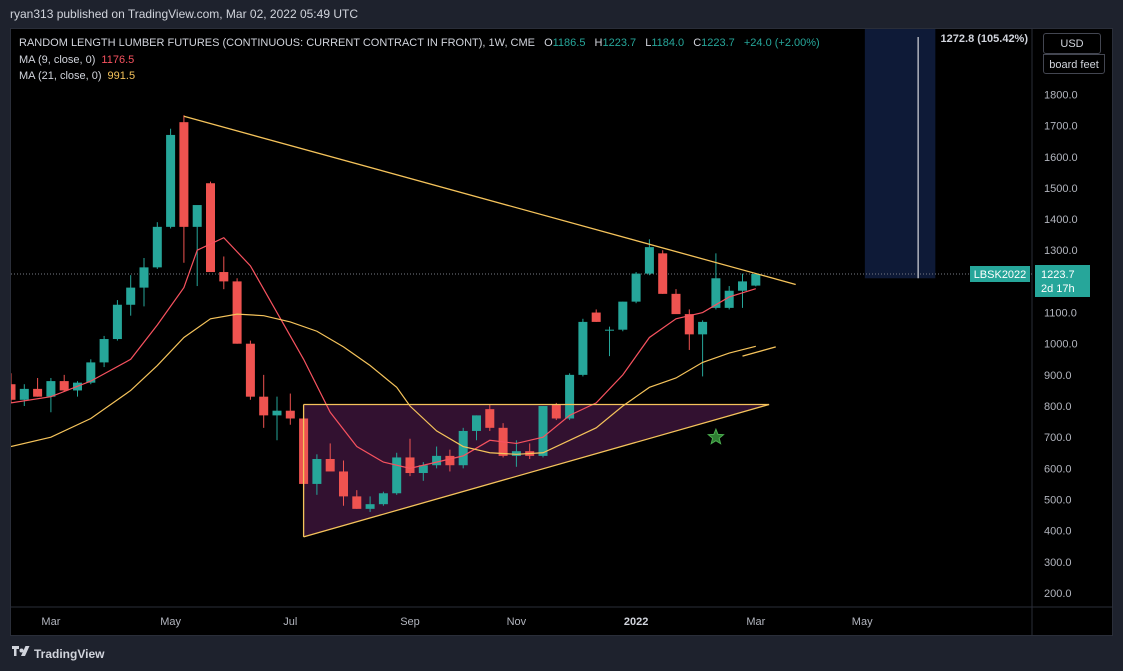  Describe the element at coordinates (1058, 407) in the screenshot. I see `y-tick-label: 800.0` at that location.